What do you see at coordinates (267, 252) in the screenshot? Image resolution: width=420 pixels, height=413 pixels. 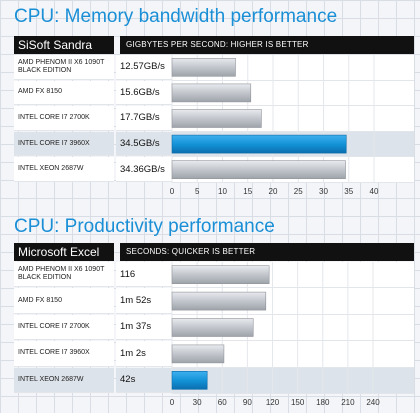 I see `axis-caption: SECONDS: QUICKER IS BETTER` at bounding box center [267, 252].